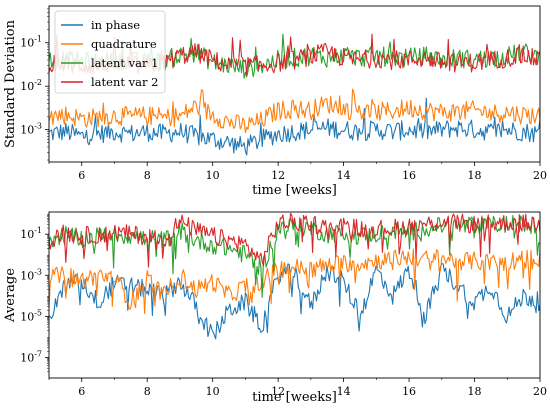 The height and width of the screenshot is (409, 550). I want to click on legend-entry: latent var 2, so click(124, 82).